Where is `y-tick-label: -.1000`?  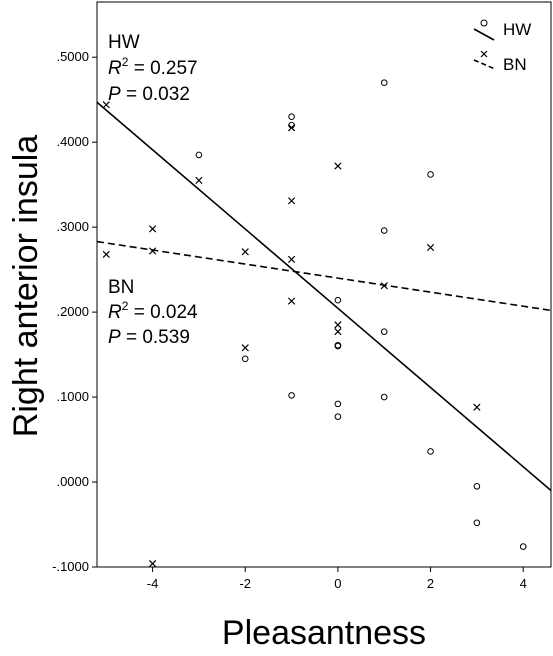
y-tick-label: -.1000 is located at coordinates (70, 566).